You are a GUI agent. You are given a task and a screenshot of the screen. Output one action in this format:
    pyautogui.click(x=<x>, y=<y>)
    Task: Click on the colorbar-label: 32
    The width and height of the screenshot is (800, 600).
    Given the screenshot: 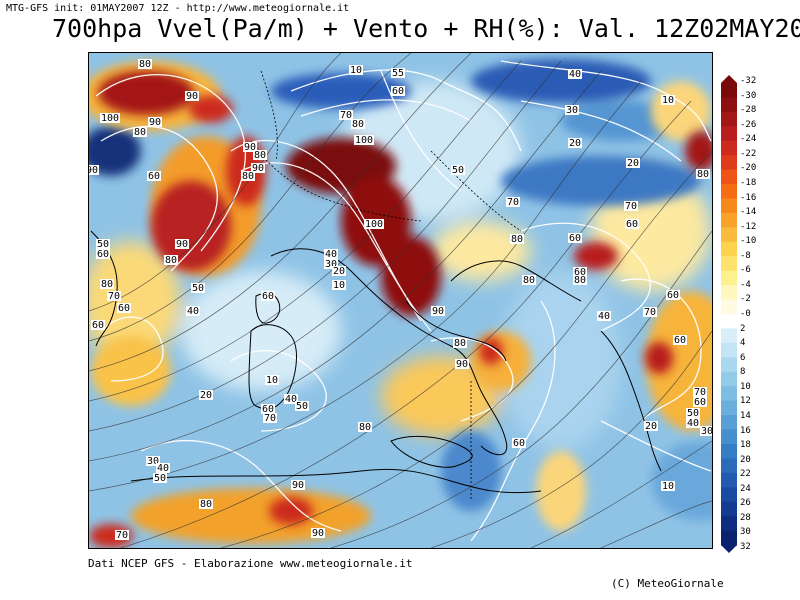 What is the action you would take?
    pyautogui.click(x=745, y=547)
    